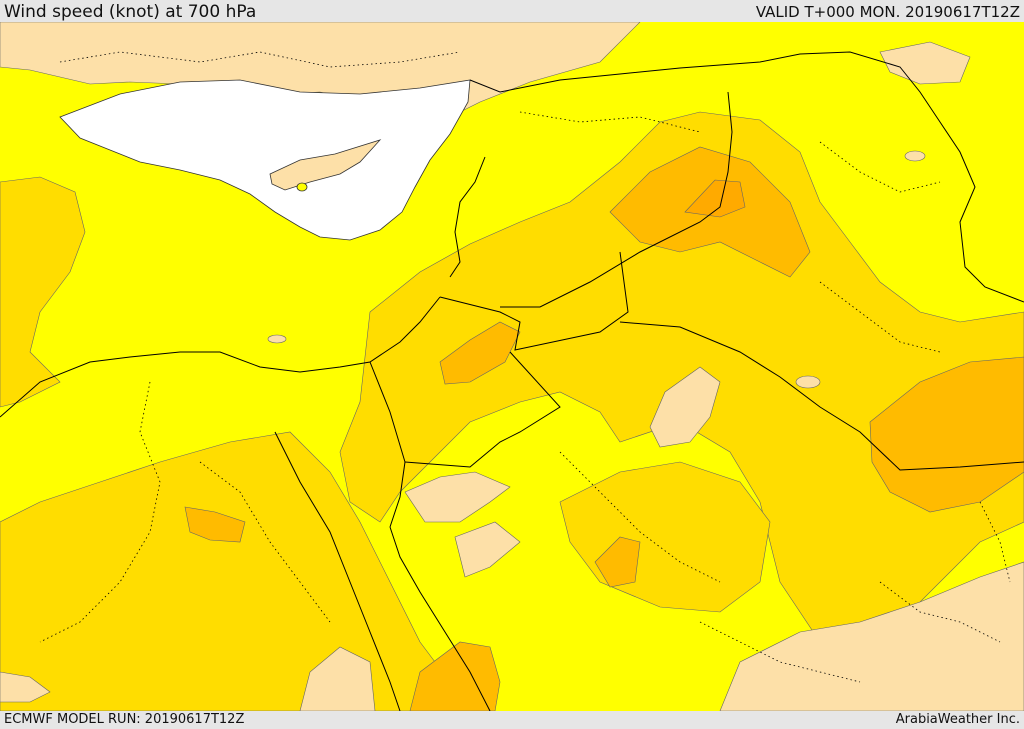  What do you see at coordinates (617, 562) in the screenshot?
I see `amber-core-saudi` at bounding box center [617, 562].